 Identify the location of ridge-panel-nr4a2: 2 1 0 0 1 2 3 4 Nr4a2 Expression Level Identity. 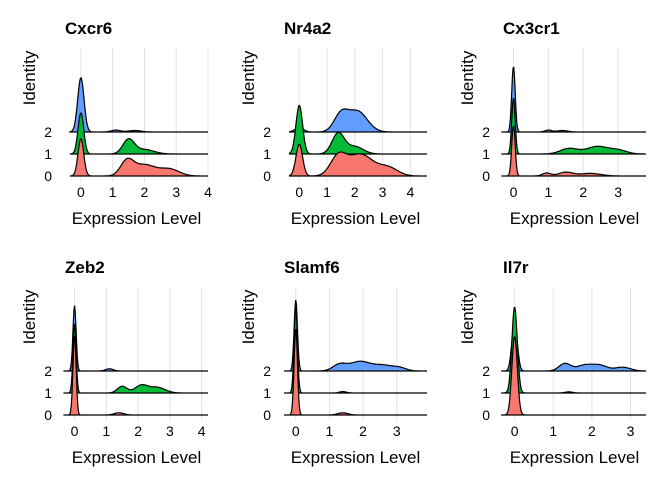
(333, 123).